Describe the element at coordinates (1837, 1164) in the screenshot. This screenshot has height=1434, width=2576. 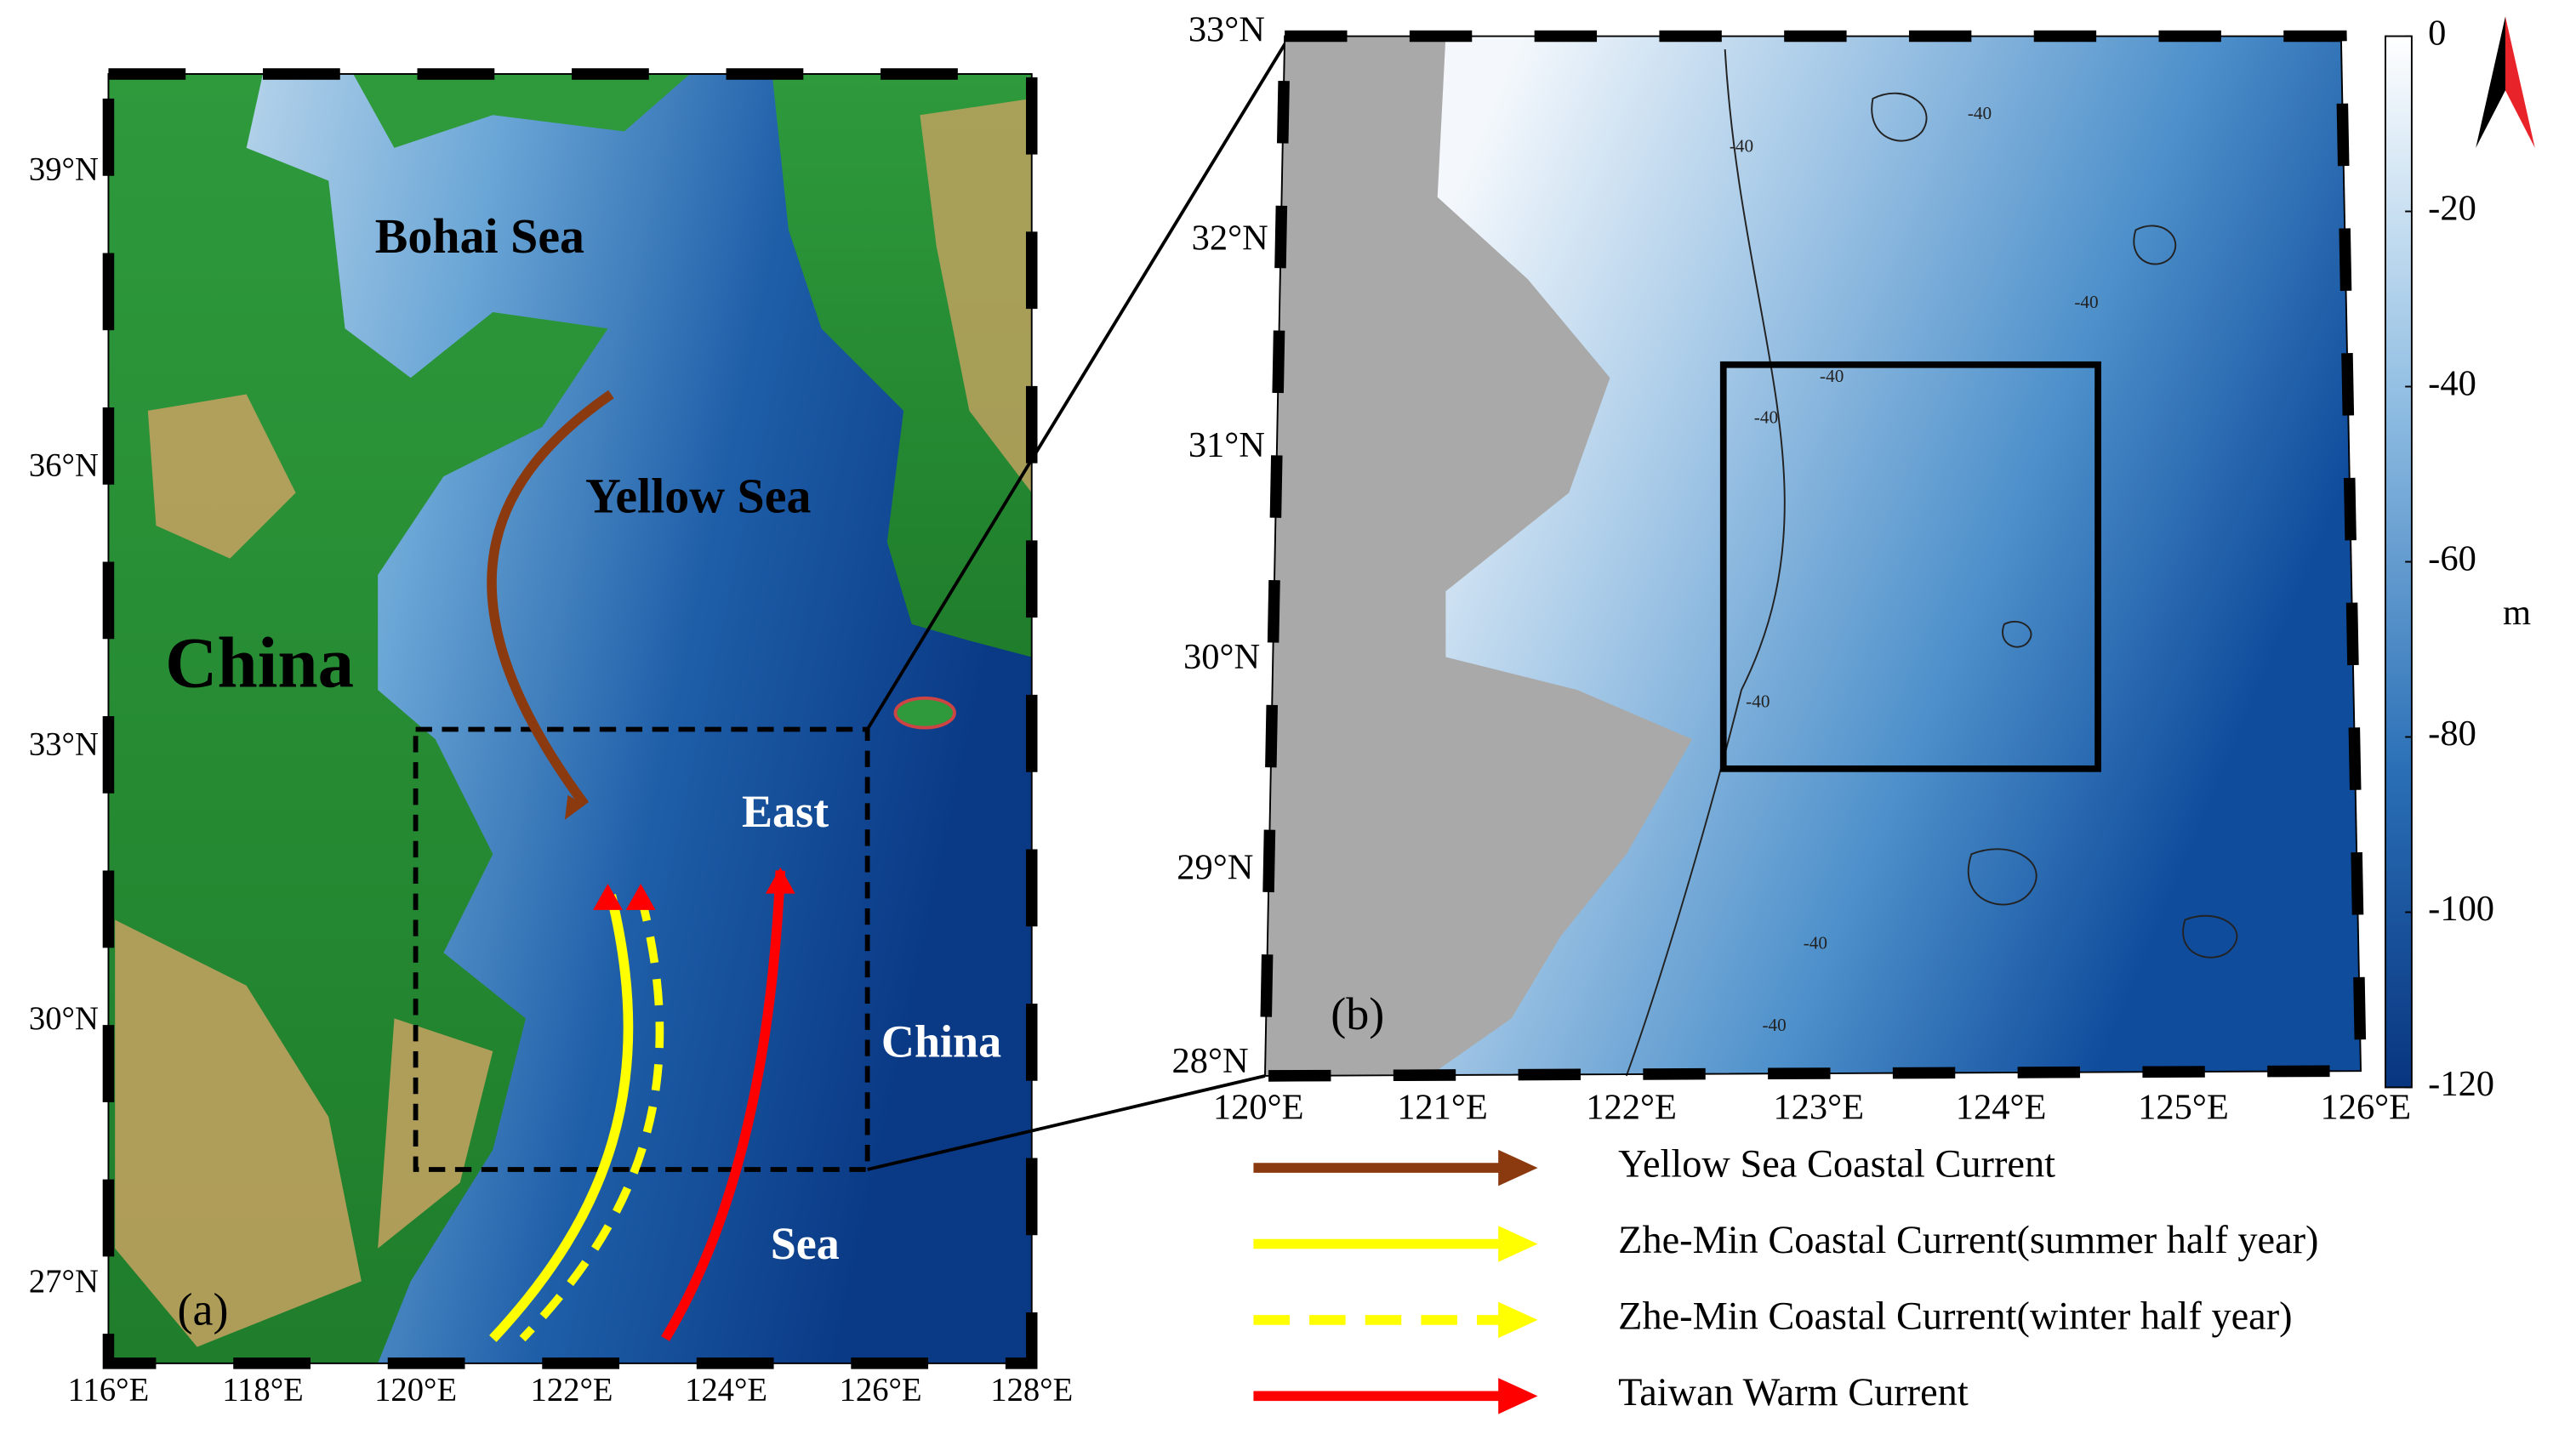
I see `legend-label: Yellow Sea Coastal Current` at that location.